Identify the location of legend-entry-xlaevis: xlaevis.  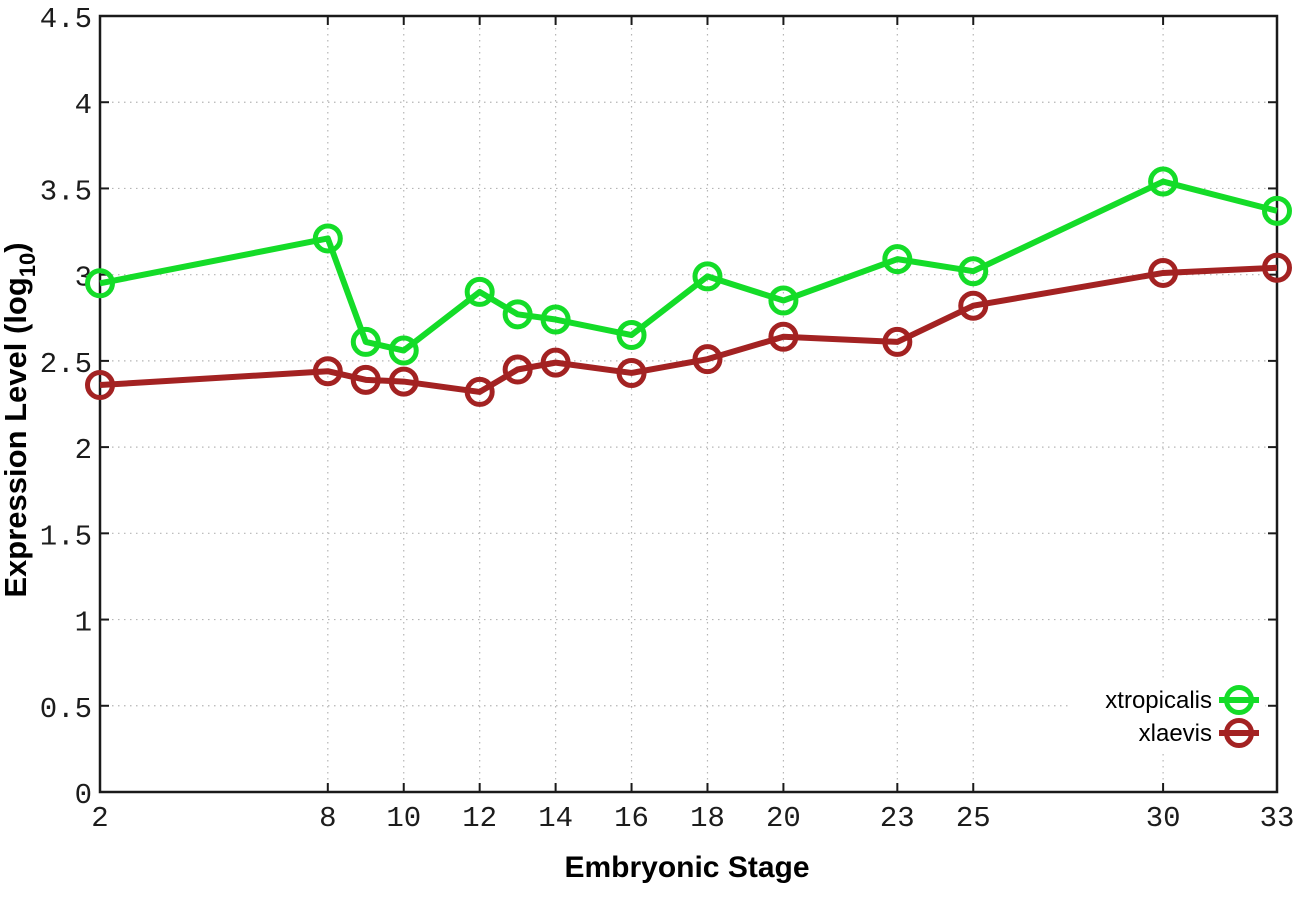
(1199, 733).